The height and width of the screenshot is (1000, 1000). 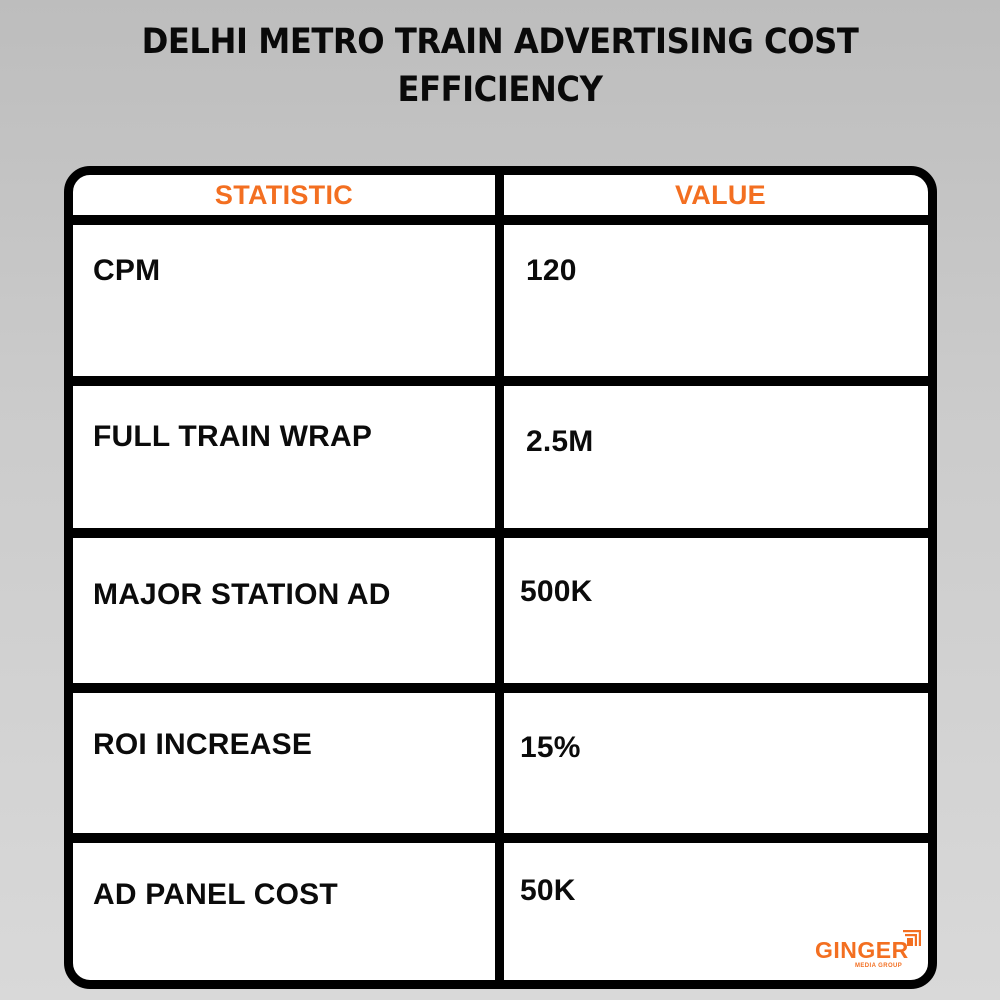 What do you see at coordinates (551, 270) in the screenshot?
I see `value-cell: 120` at bounding box center [551, 270].